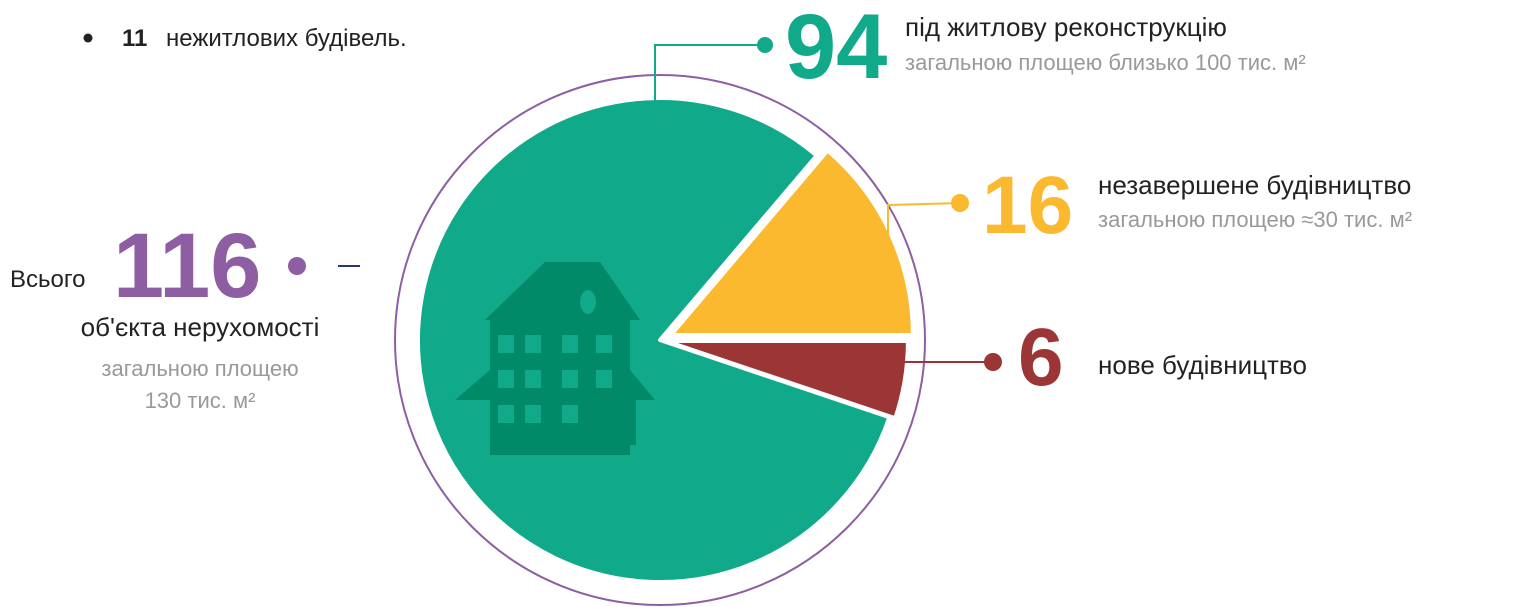 The image size is (1532, 607). I want to click on total-prefix: Всього, so click(47, 279).